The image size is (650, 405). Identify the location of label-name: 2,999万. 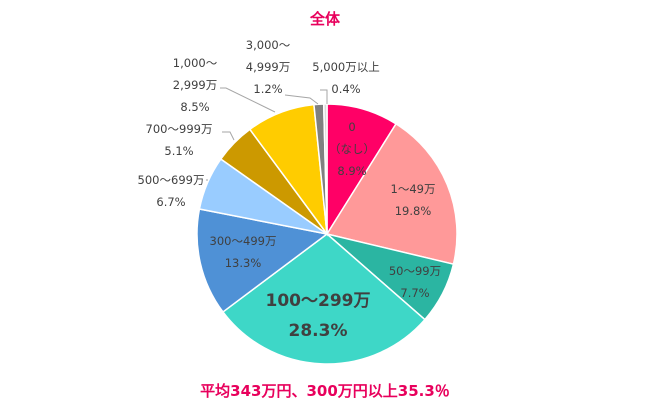
(195, 85).